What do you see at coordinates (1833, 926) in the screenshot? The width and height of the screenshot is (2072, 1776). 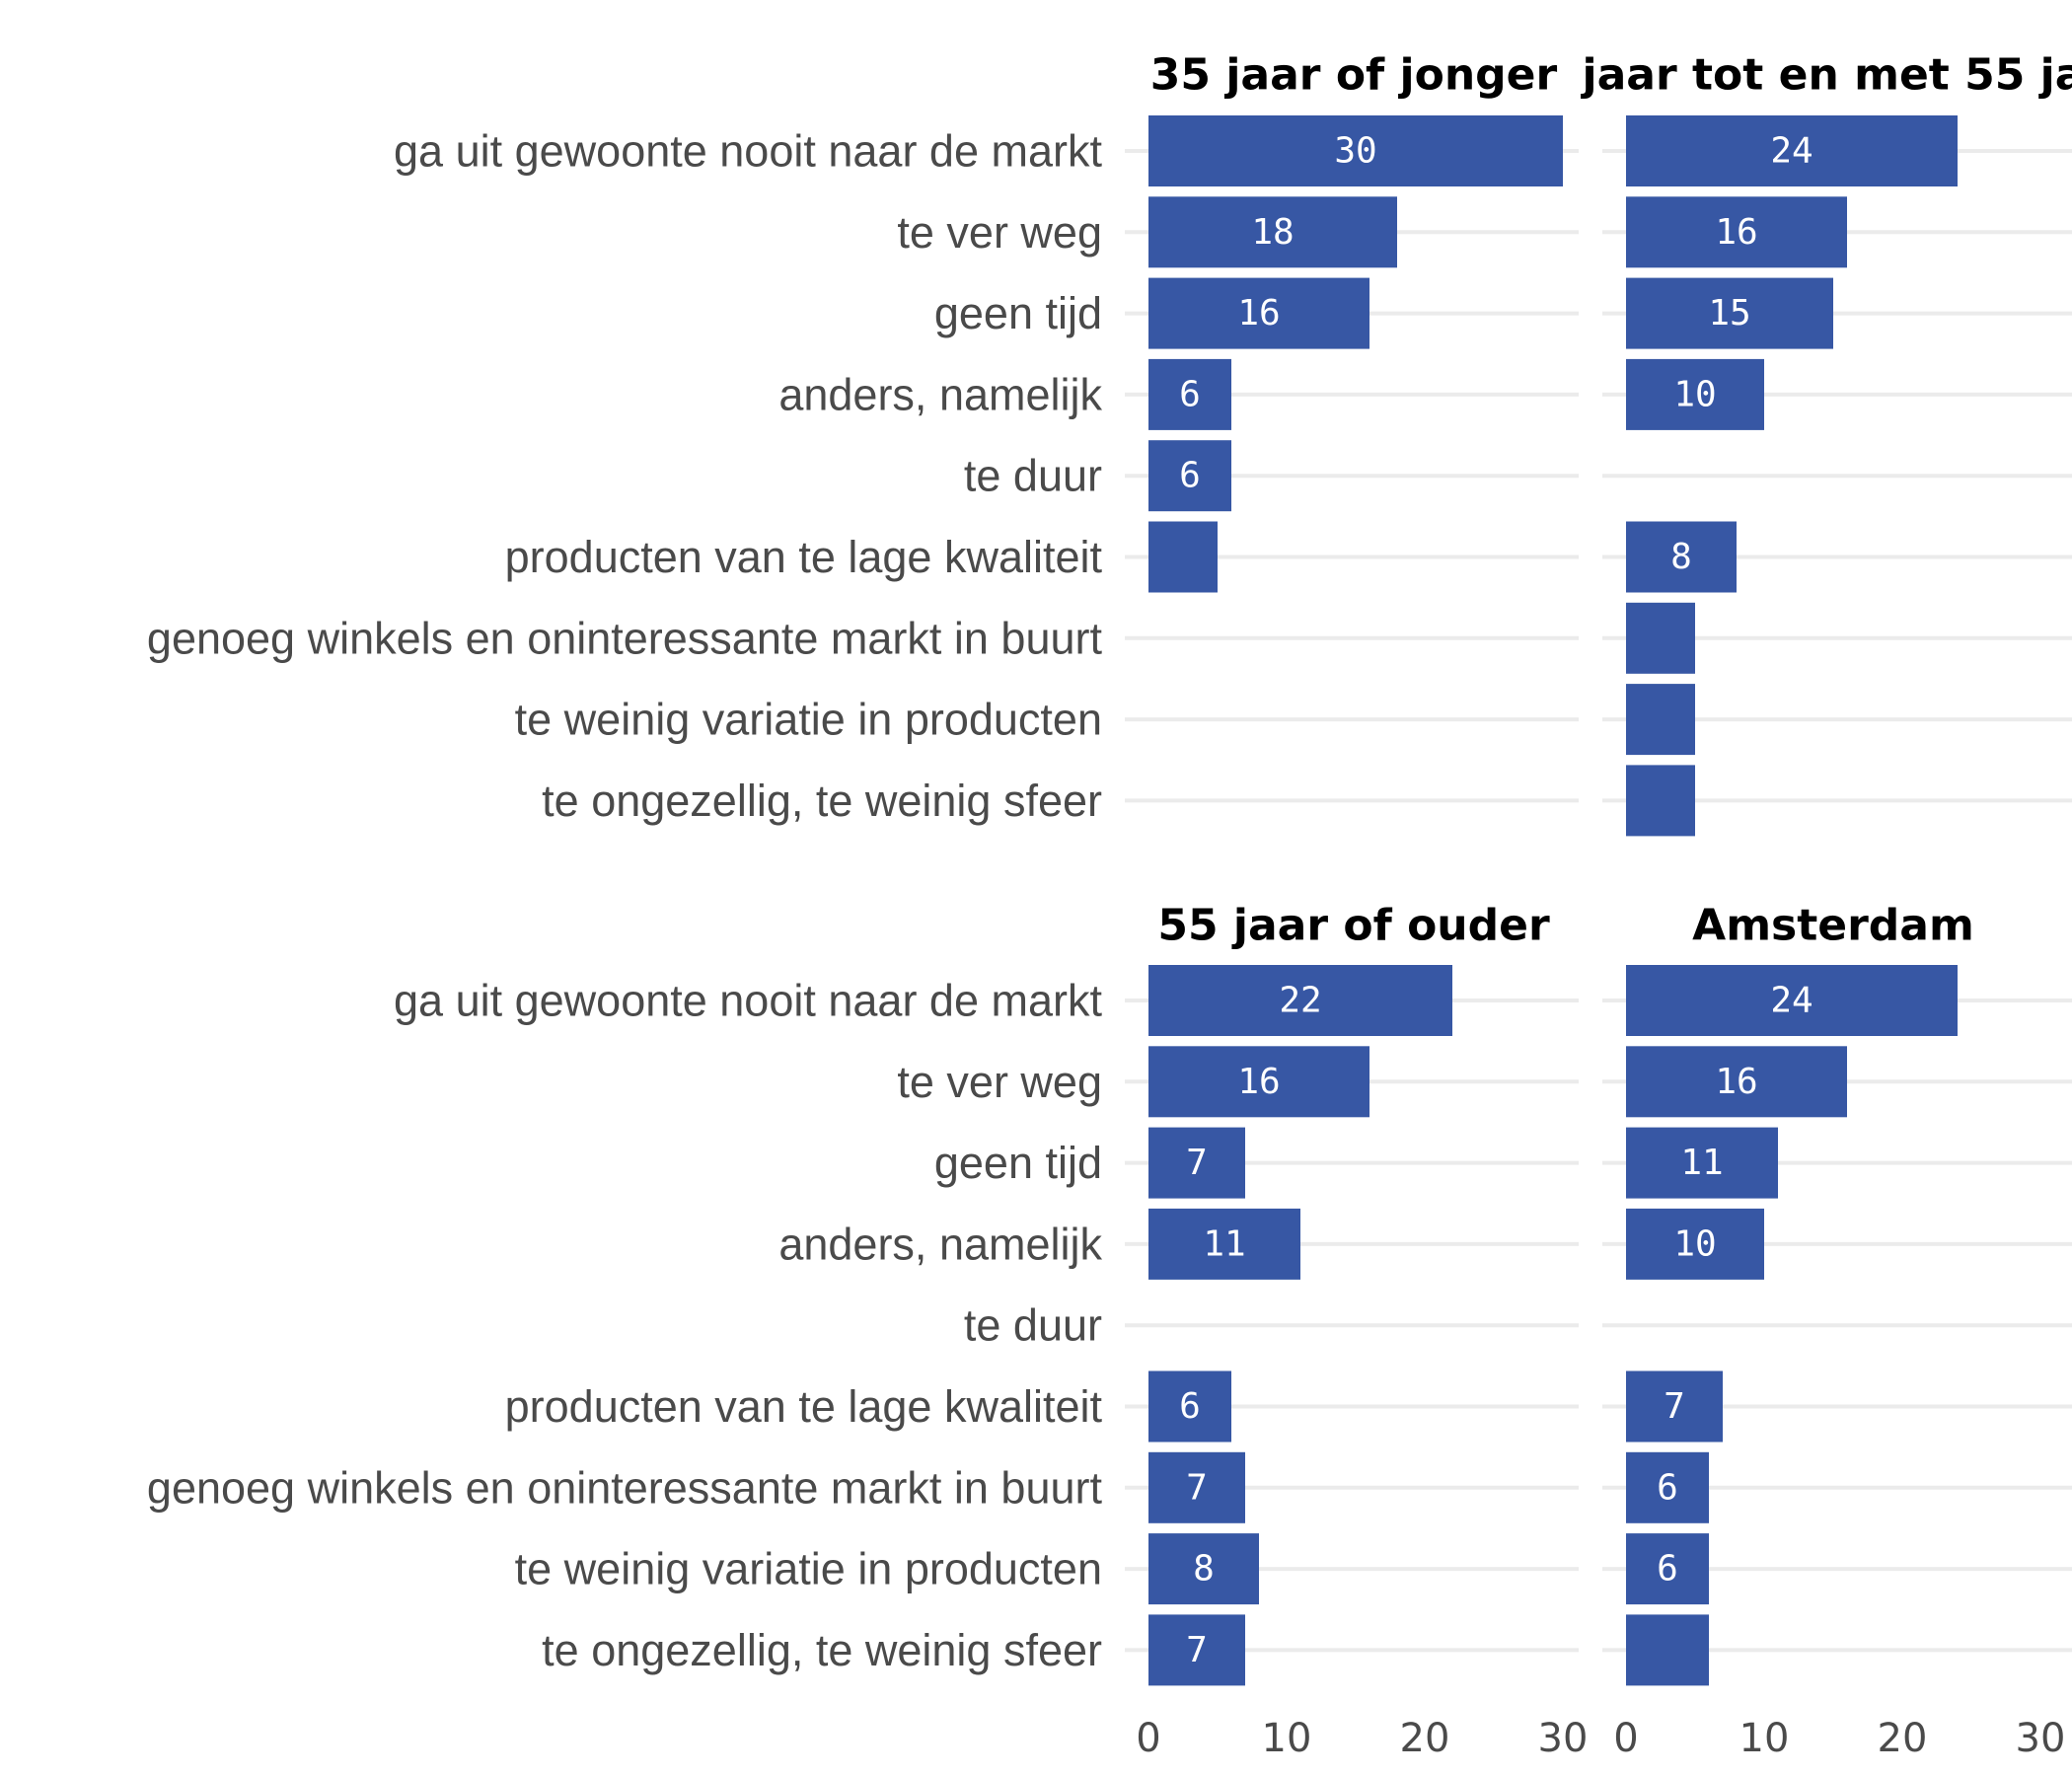 I see `facet-title: Amsterdam` at bounding box center [1833, 926].